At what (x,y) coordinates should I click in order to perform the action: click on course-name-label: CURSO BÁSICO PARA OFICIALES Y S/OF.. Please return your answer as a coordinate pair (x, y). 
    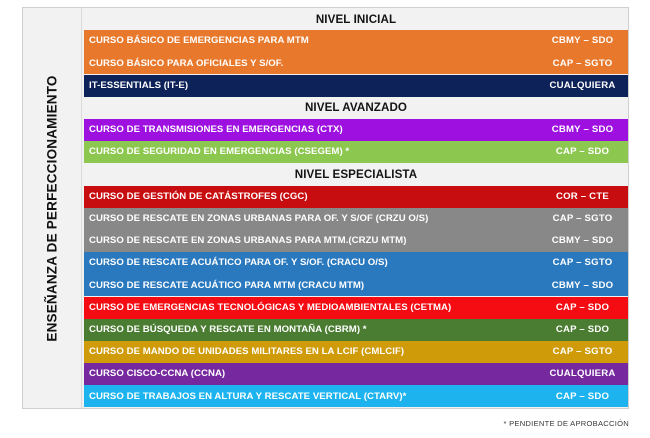
    Looking at the image, I should click on (186, 63).